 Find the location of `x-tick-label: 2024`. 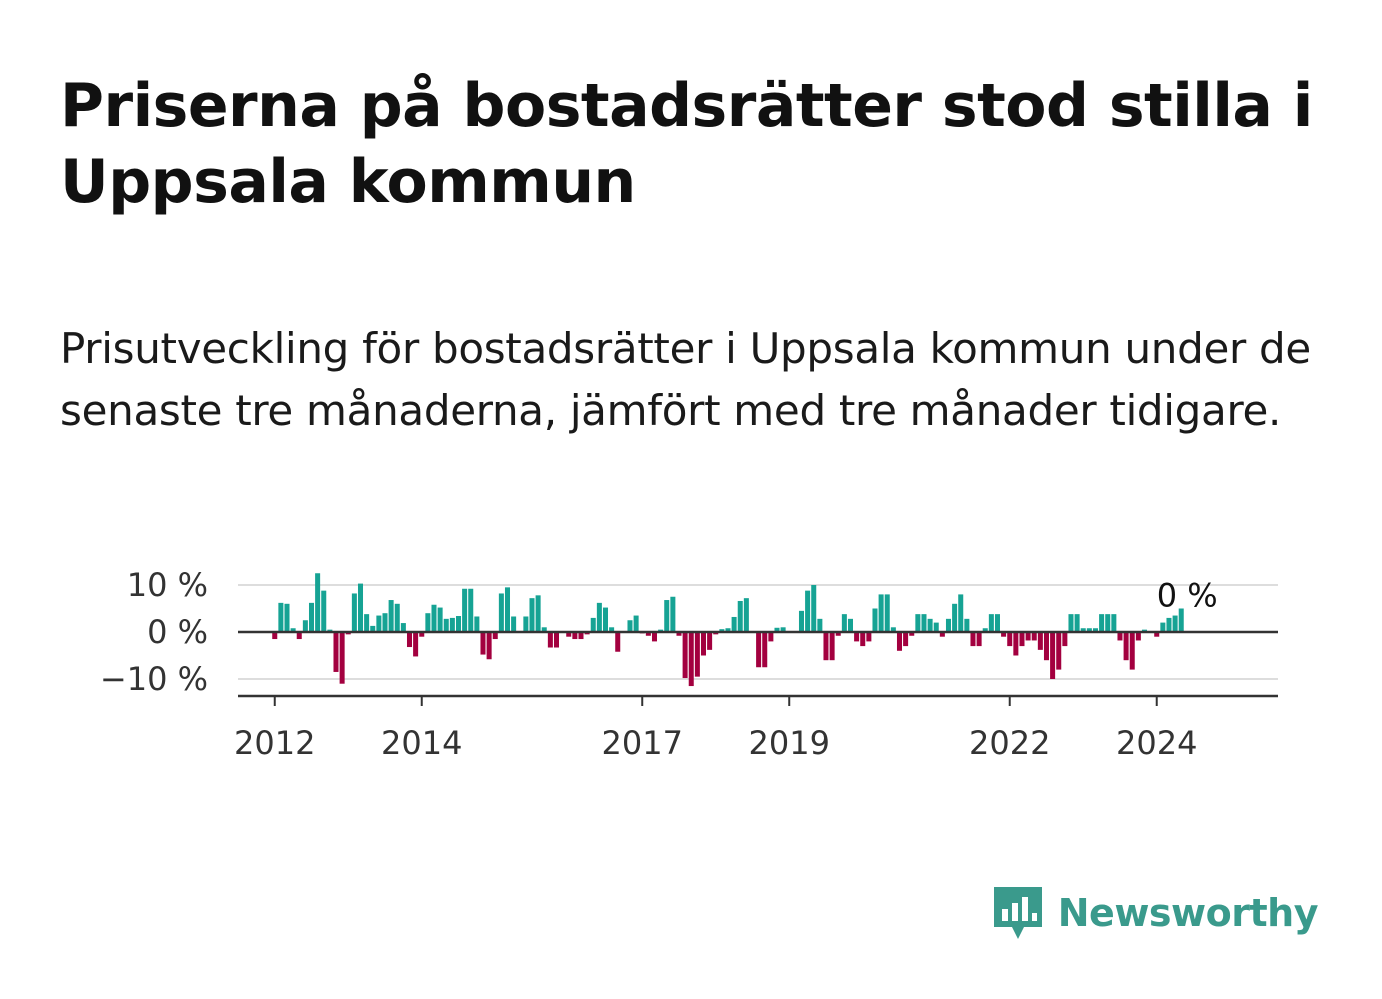

x-tick-label: 2024 is located at coordinates (1156, 743).